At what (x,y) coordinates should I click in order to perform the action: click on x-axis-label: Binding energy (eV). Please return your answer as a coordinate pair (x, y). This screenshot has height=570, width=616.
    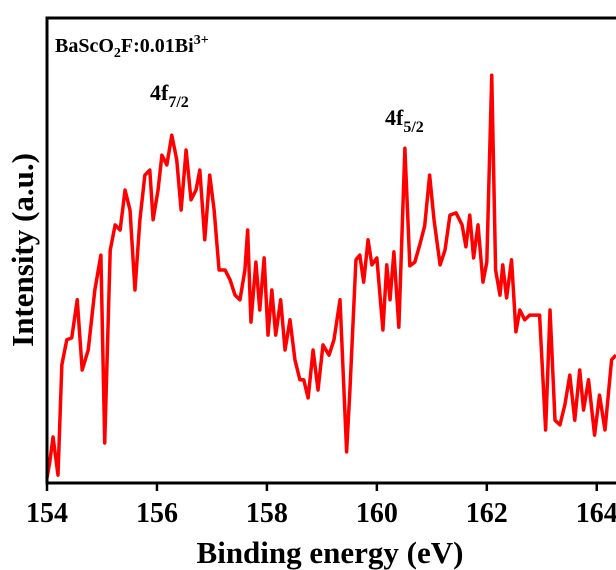
    Looking at the image, I should click on (330, 552).